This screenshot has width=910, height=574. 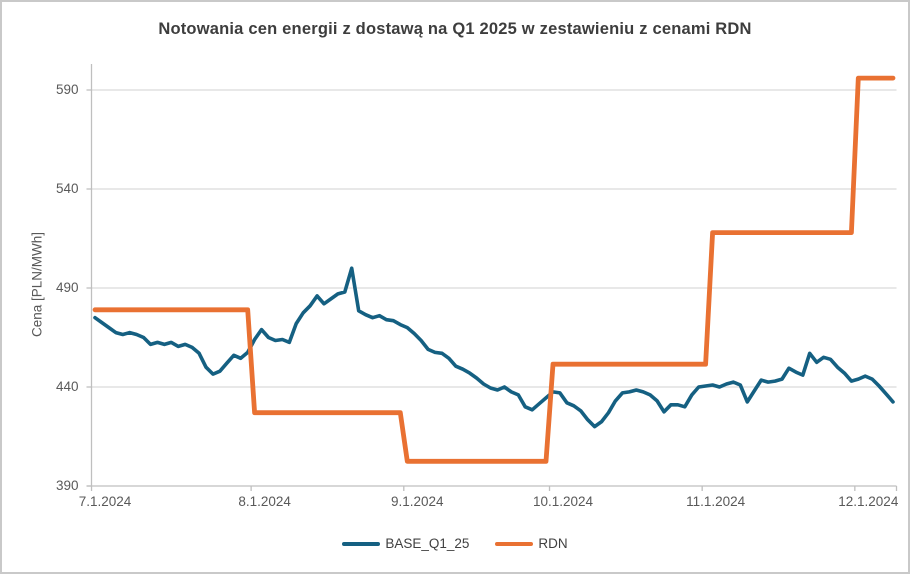 I want to click on x-tick-label: 9.1.2024, so click(x=417, y=501).